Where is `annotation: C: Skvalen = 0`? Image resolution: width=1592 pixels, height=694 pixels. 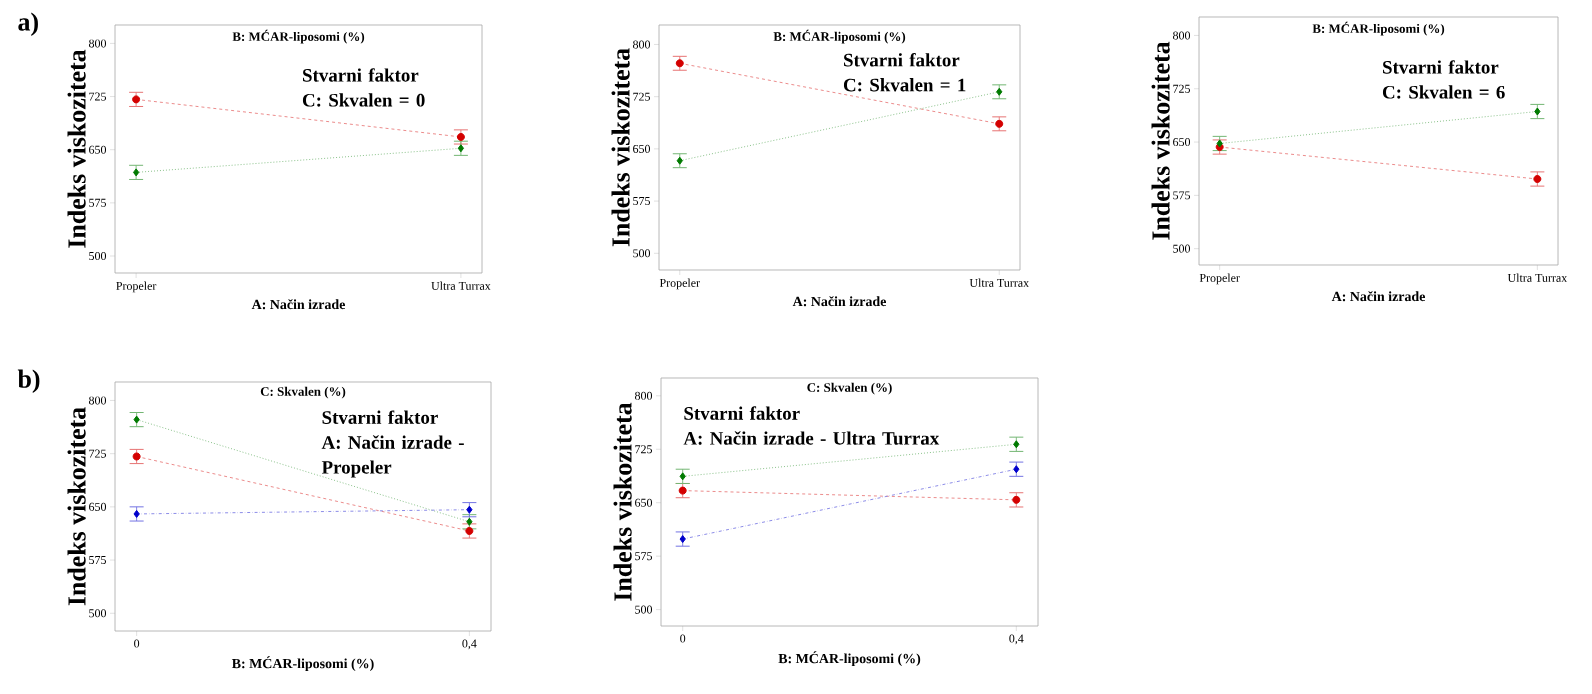 annotation: C: Skvalen = 0 is located at coordinates (363, 100).